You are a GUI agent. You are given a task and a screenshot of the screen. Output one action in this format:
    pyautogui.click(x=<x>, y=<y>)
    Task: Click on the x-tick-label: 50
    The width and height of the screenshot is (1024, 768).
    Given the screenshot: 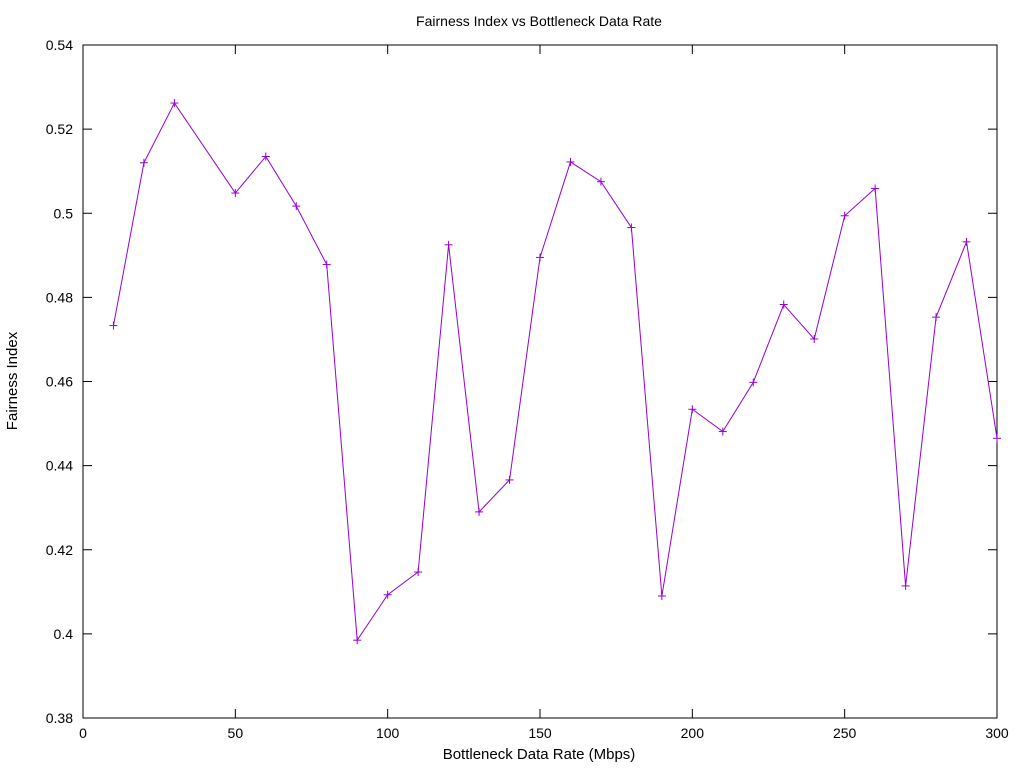 What is the action you would take?
    pyautogui.click(x=236, y=733)
    